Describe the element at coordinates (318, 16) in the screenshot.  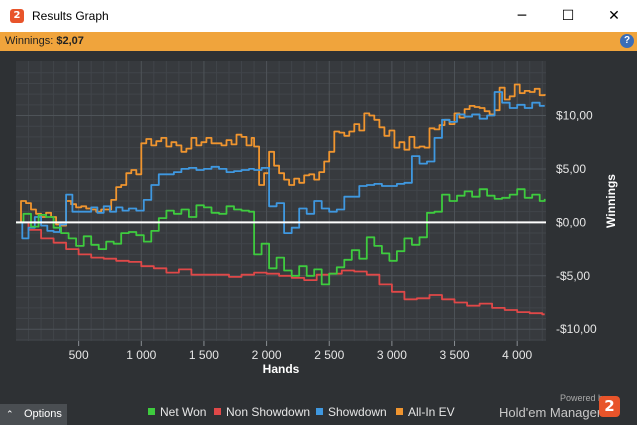
I see `title-bar: 2 Results Graph ─ ☐ ✕` at that location.